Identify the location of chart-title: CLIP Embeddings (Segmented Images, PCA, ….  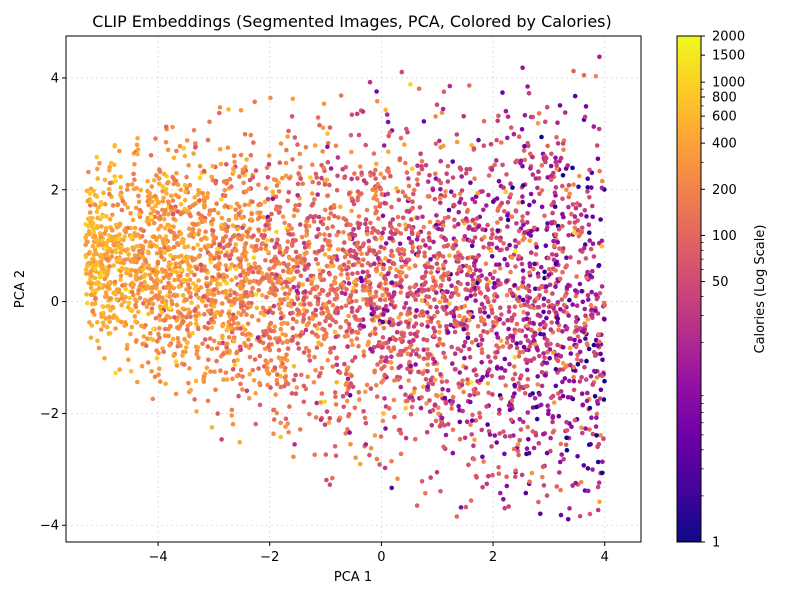
(351, 21).